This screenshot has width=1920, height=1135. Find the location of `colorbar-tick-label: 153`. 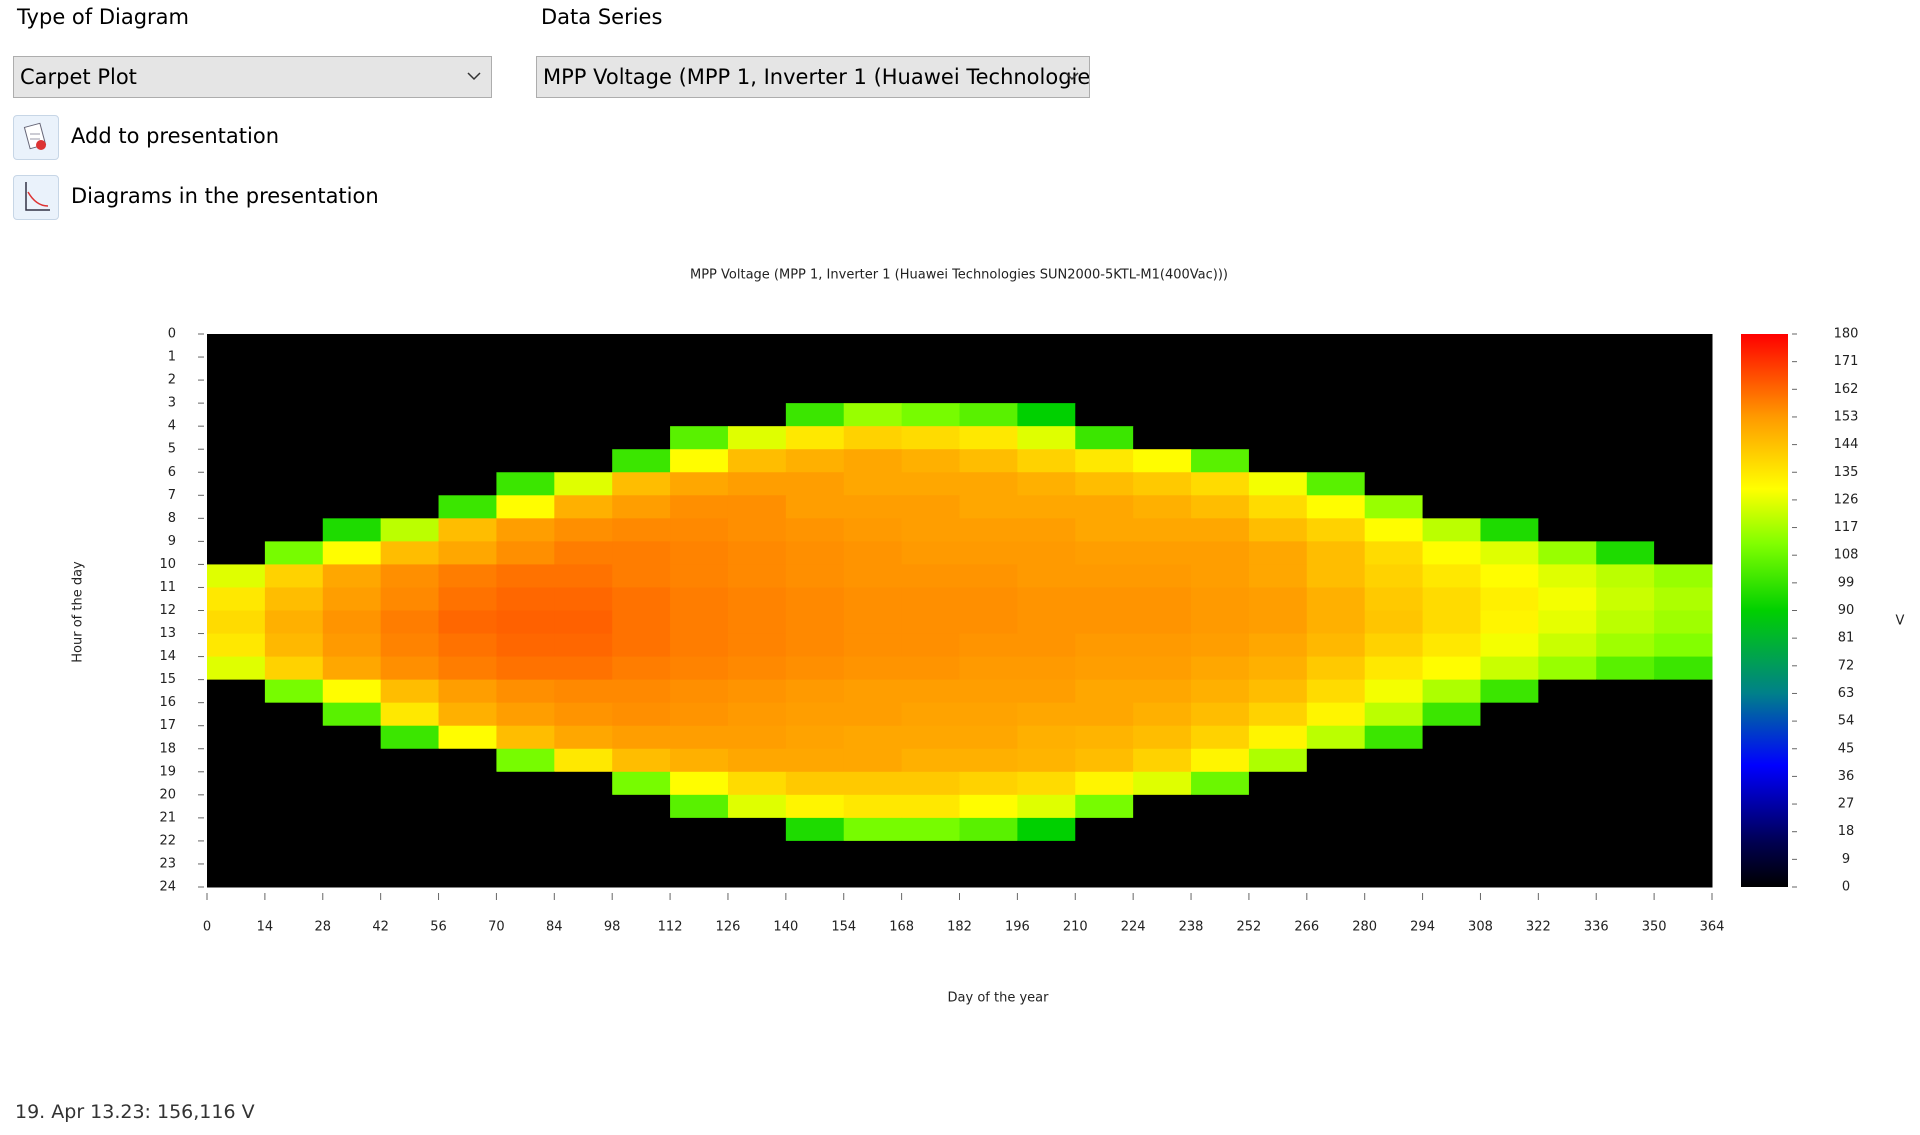

colorbar-tick-label: 153 is located at coordinates (1846, 416).